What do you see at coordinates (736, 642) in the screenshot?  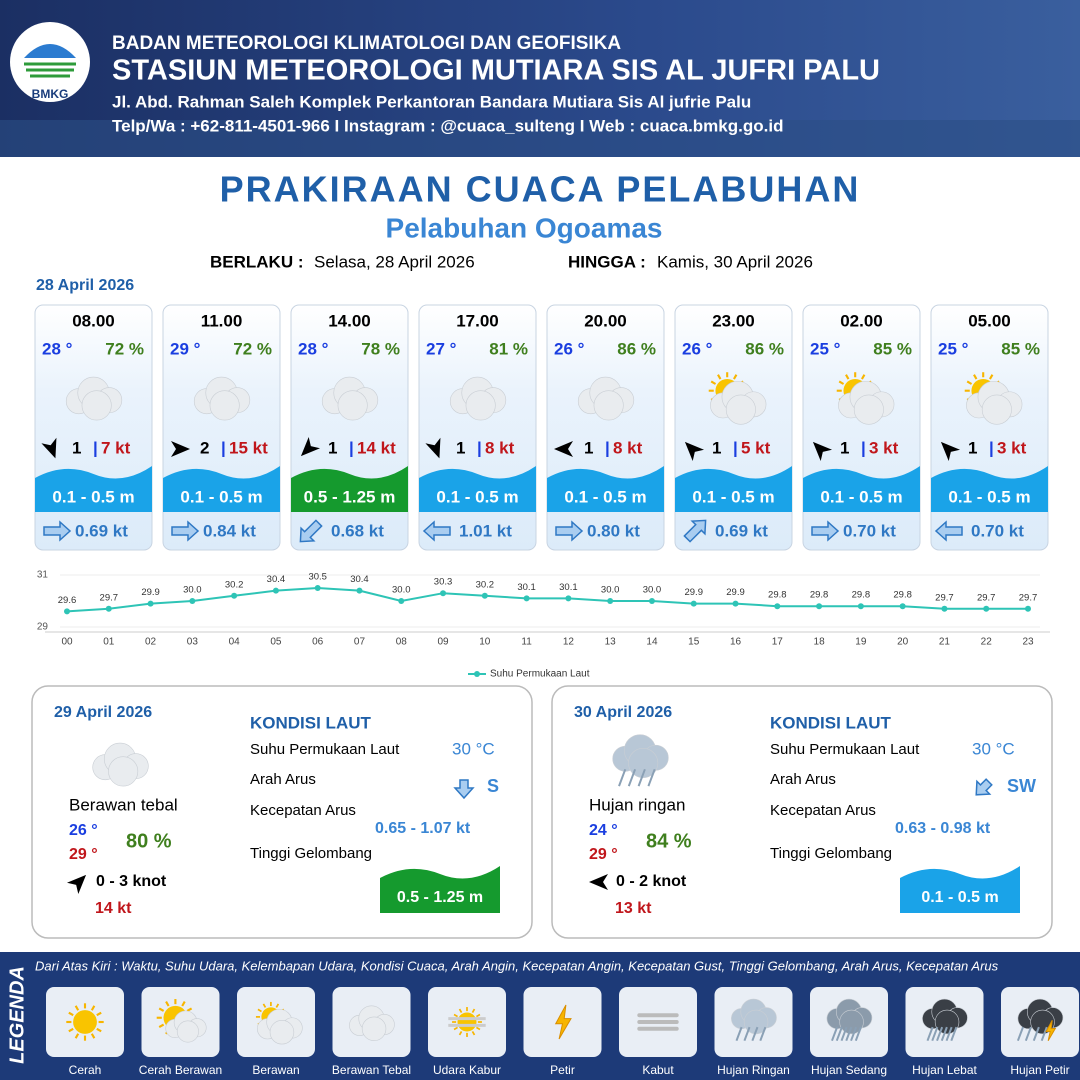 I see `x-tick-label: 16` at bounding box center [736, 642].